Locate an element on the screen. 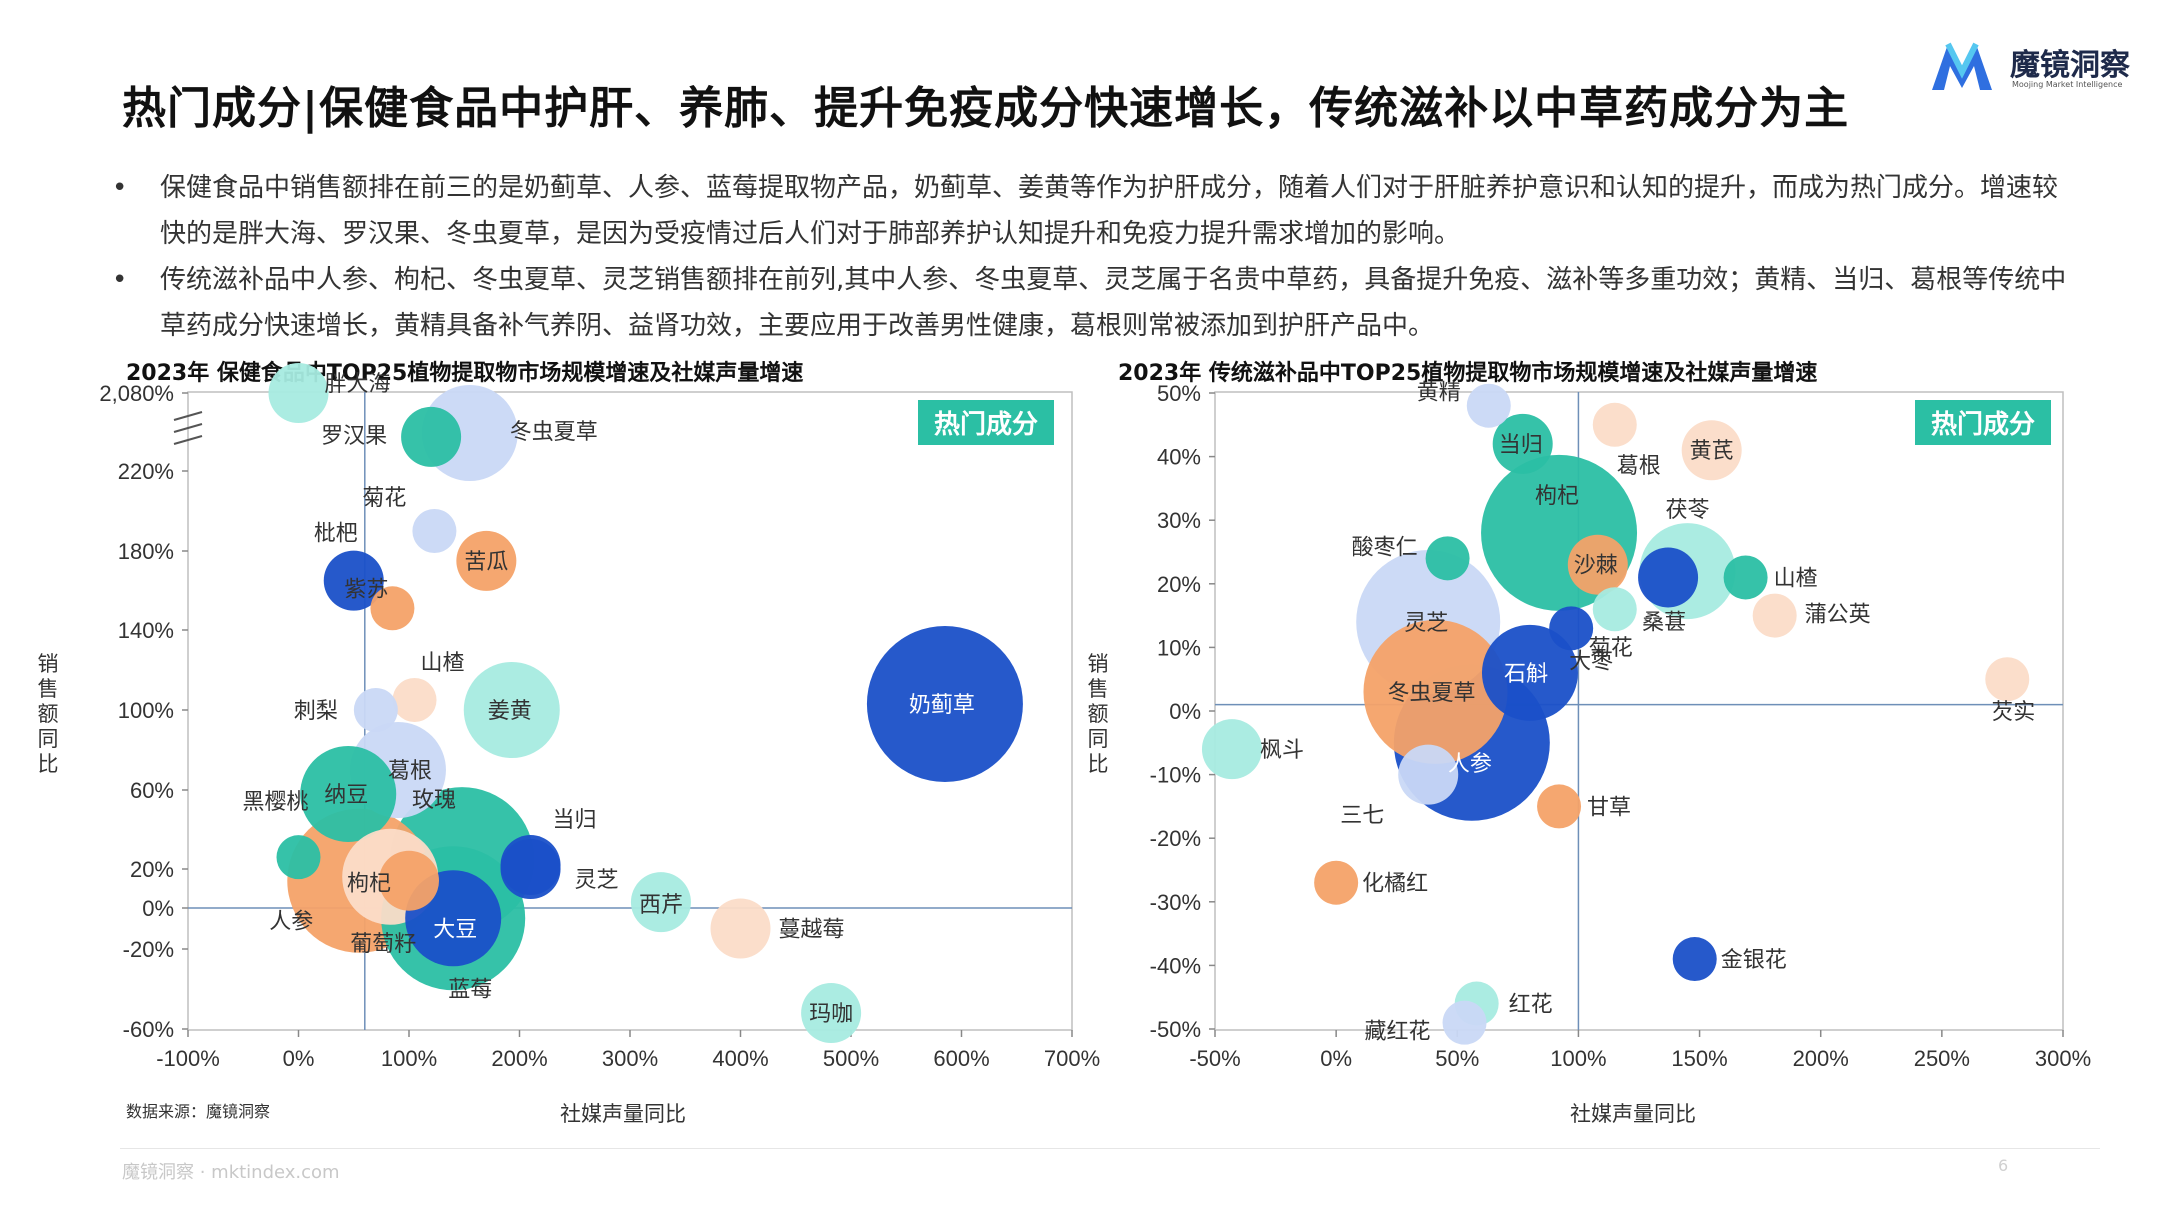  bubble-奶蓟草 is located at coordinates (944, 704).